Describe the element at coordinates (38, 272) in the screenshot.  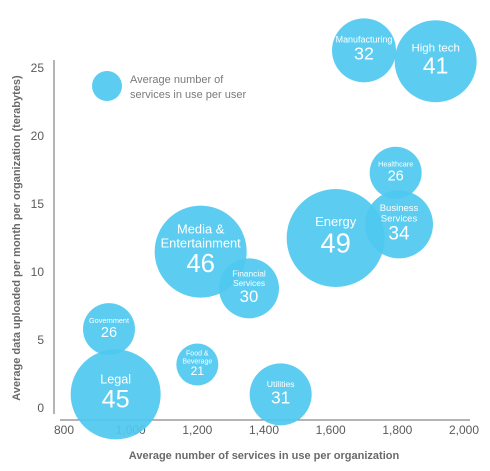
I see `y-tick-label: 10` at that location.